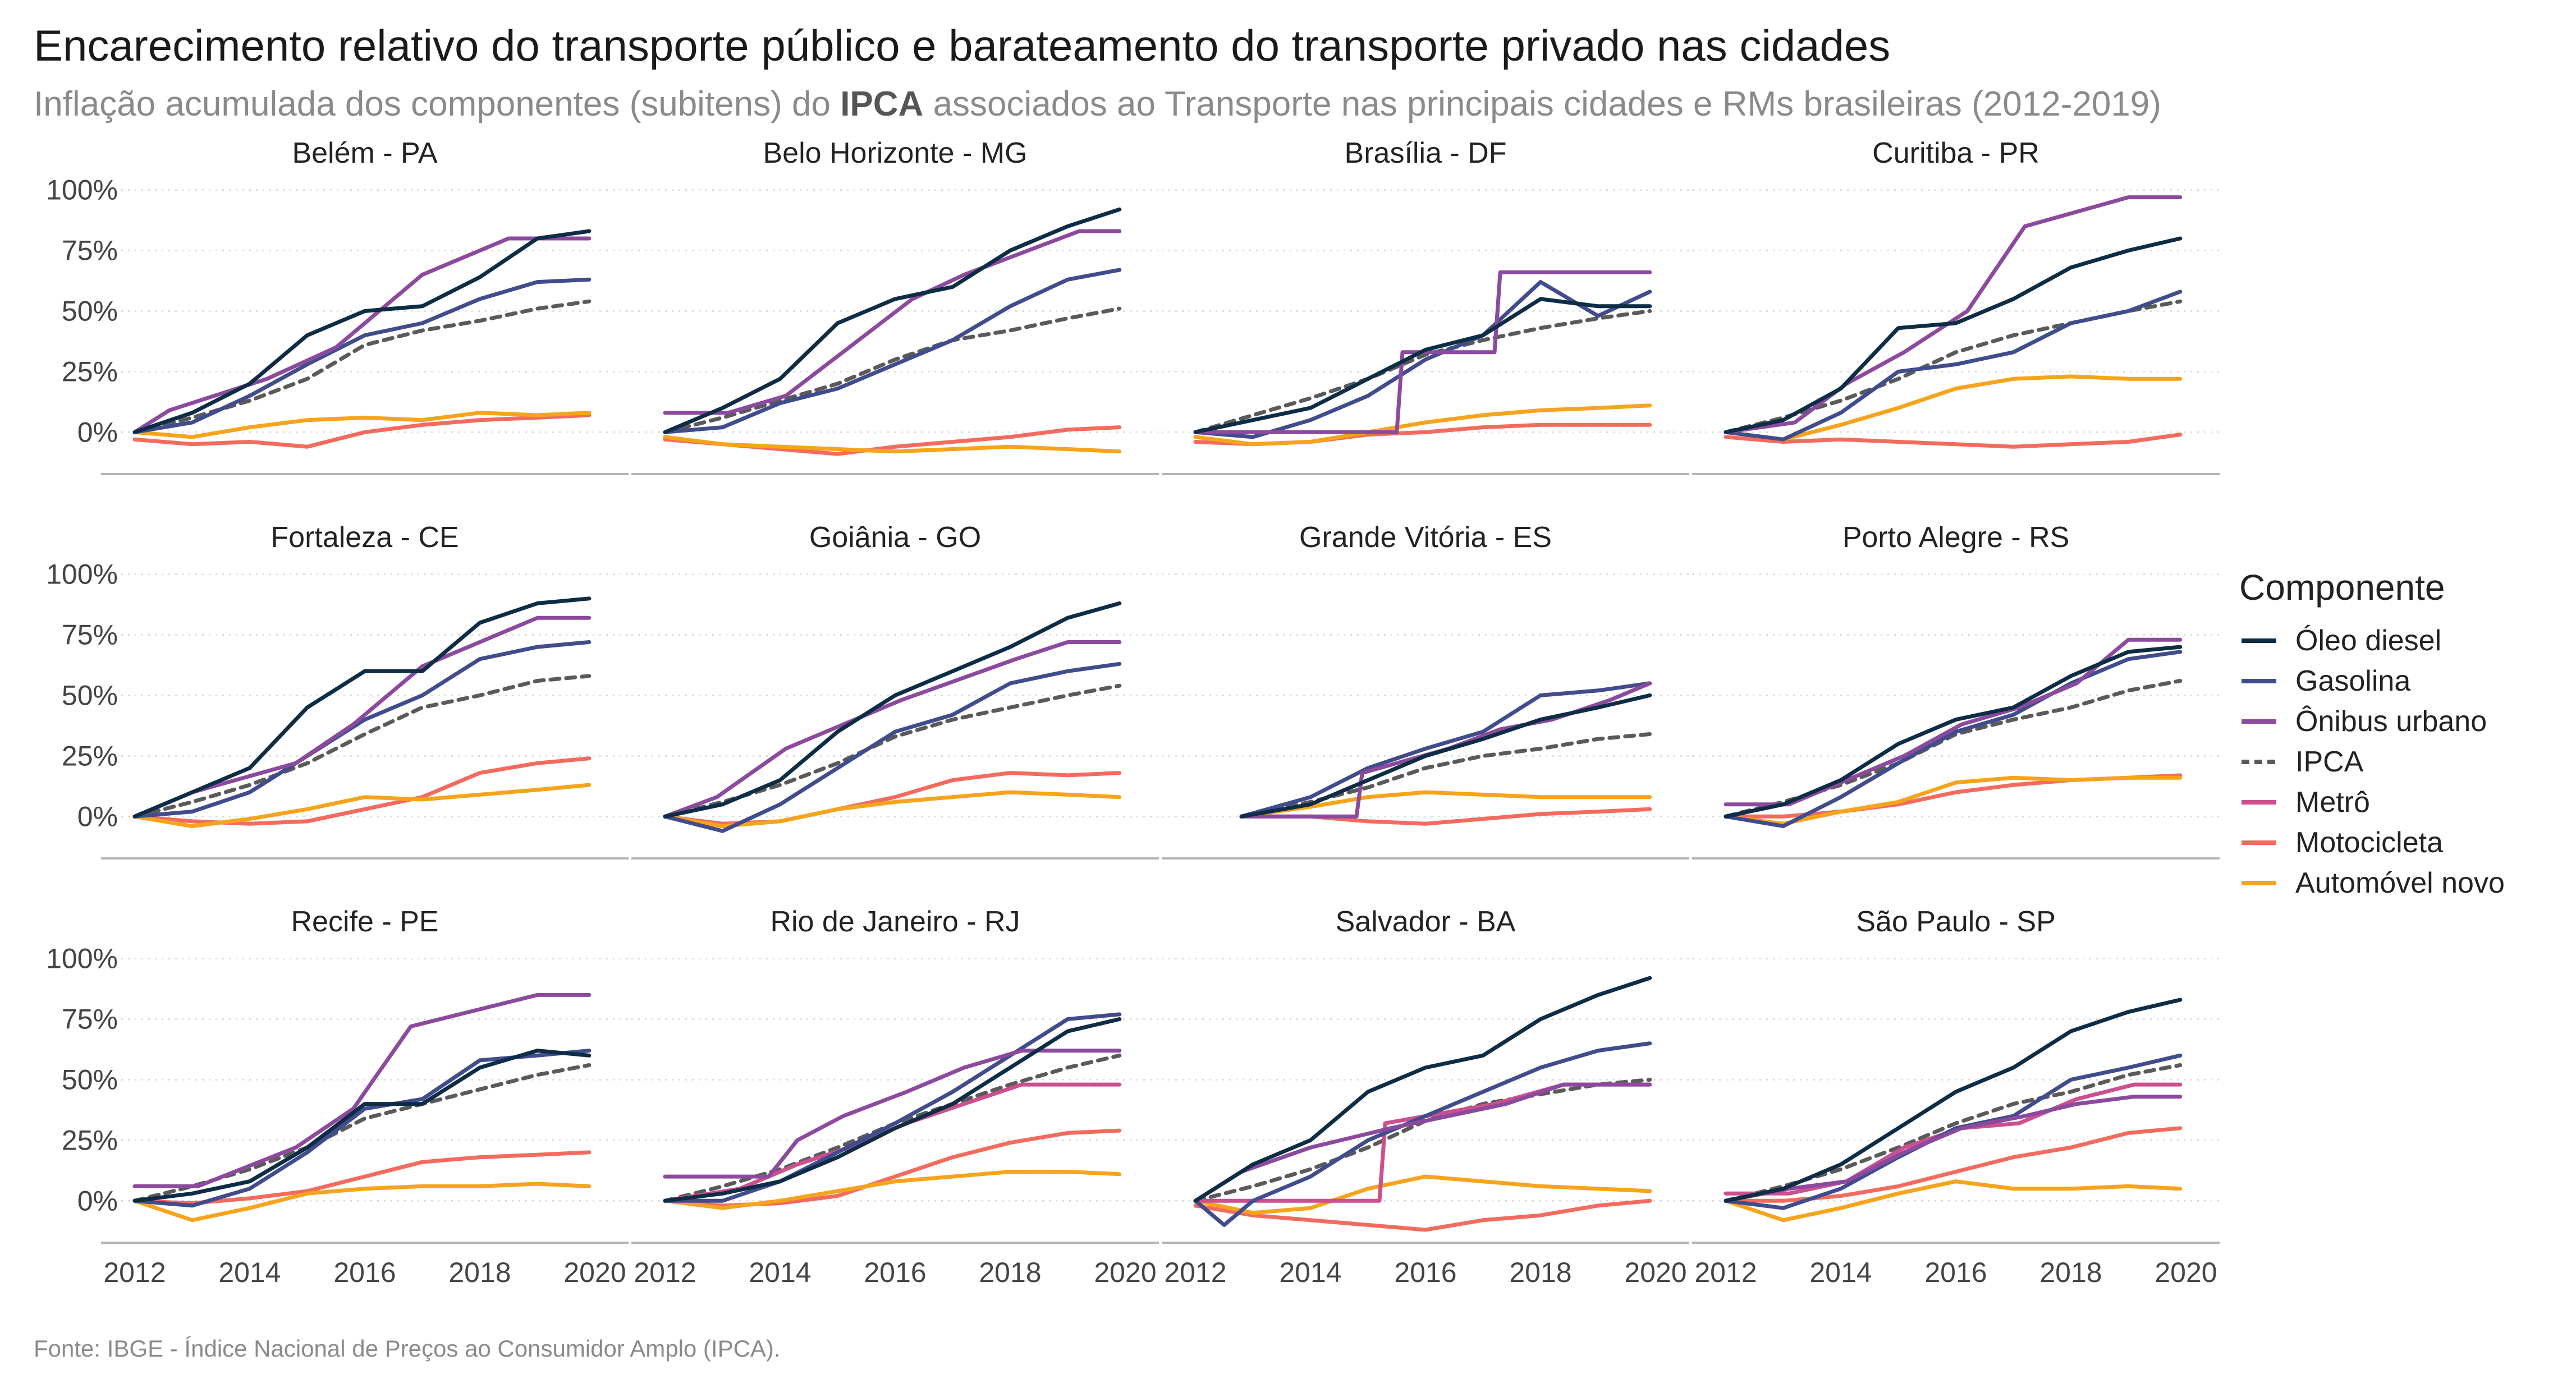 The width and height of the screenshot is (2576, 1397). I want to click on panel-title: Goiânia - GO, so click(895, 537).